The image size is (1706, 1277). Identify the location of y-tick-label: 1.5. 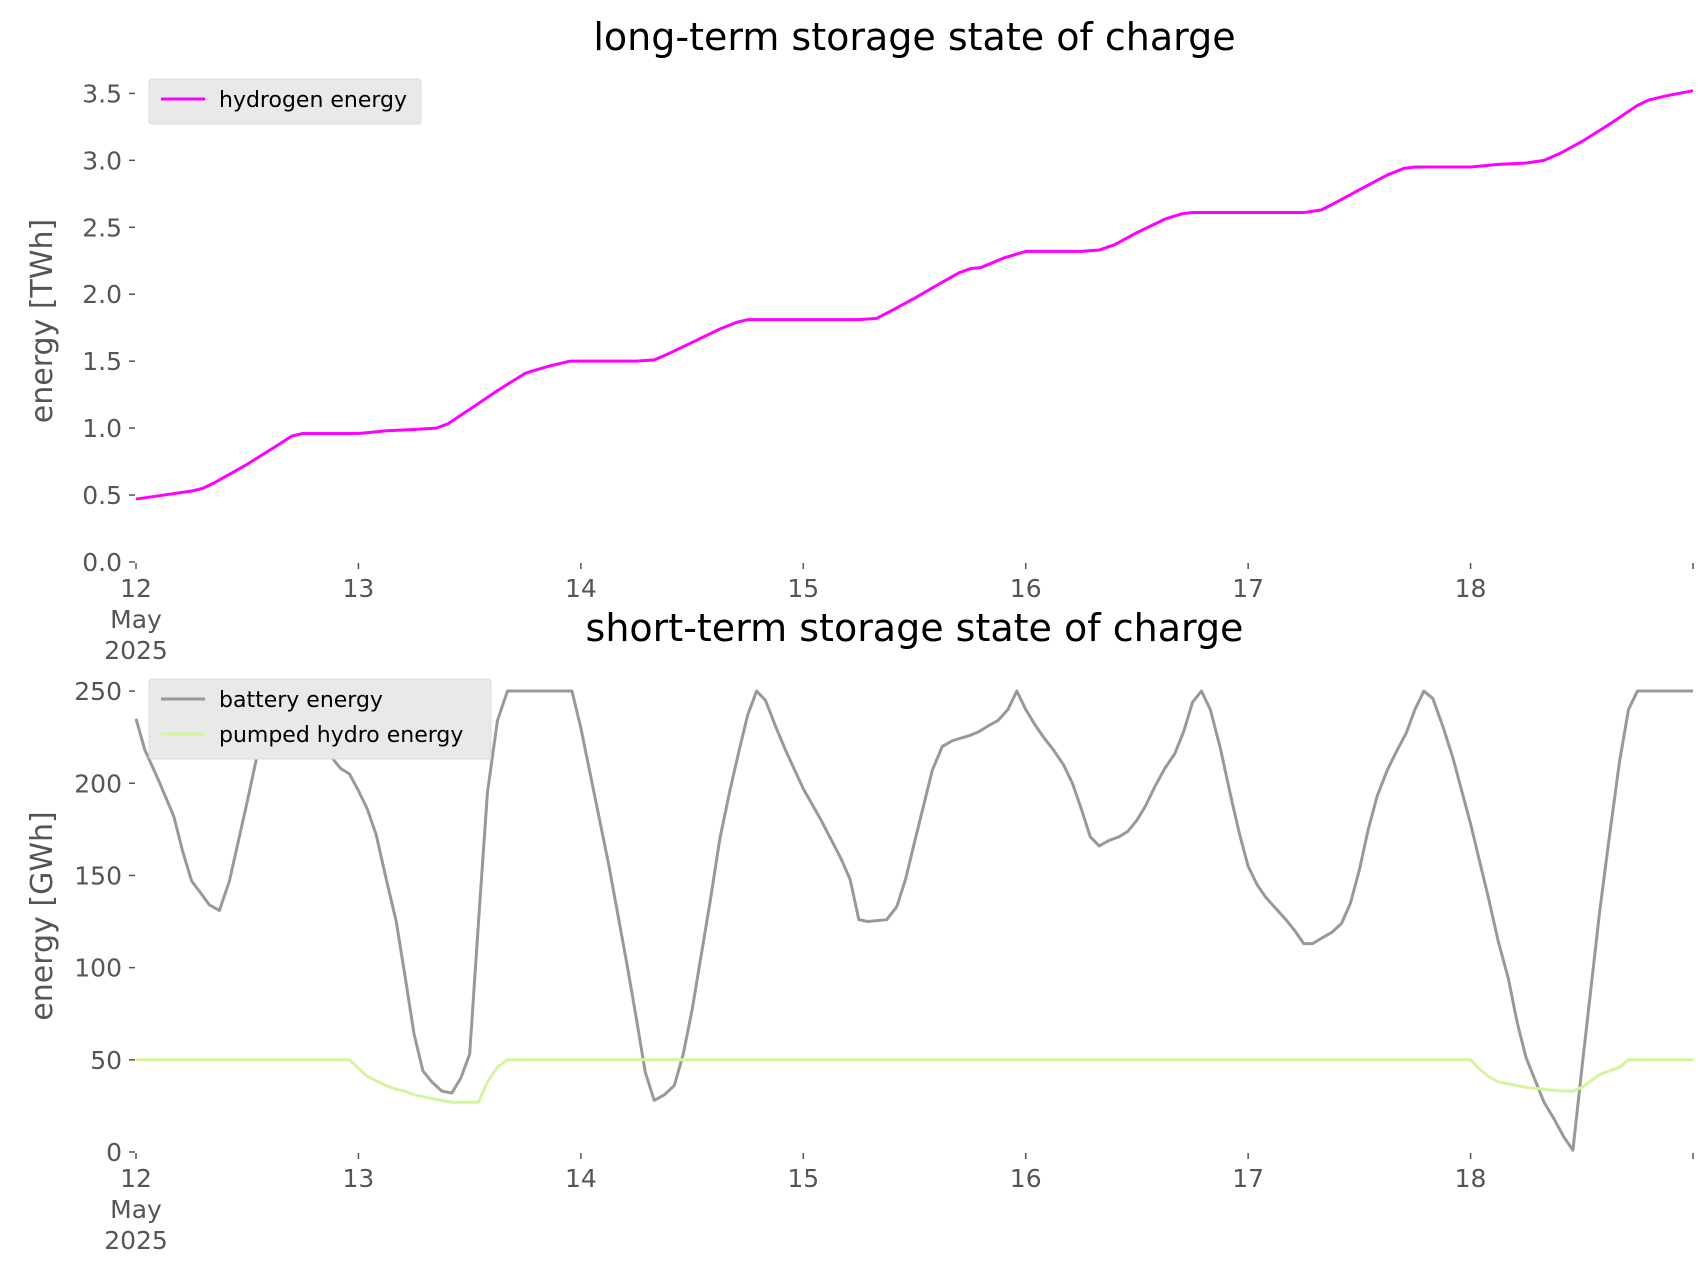
(102, 361).